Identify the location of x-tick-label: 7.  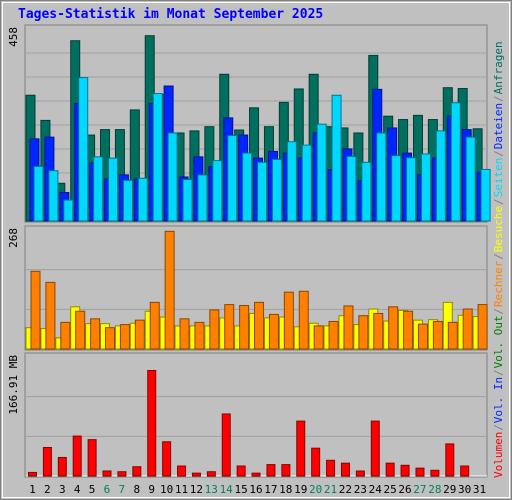
(122, 489).